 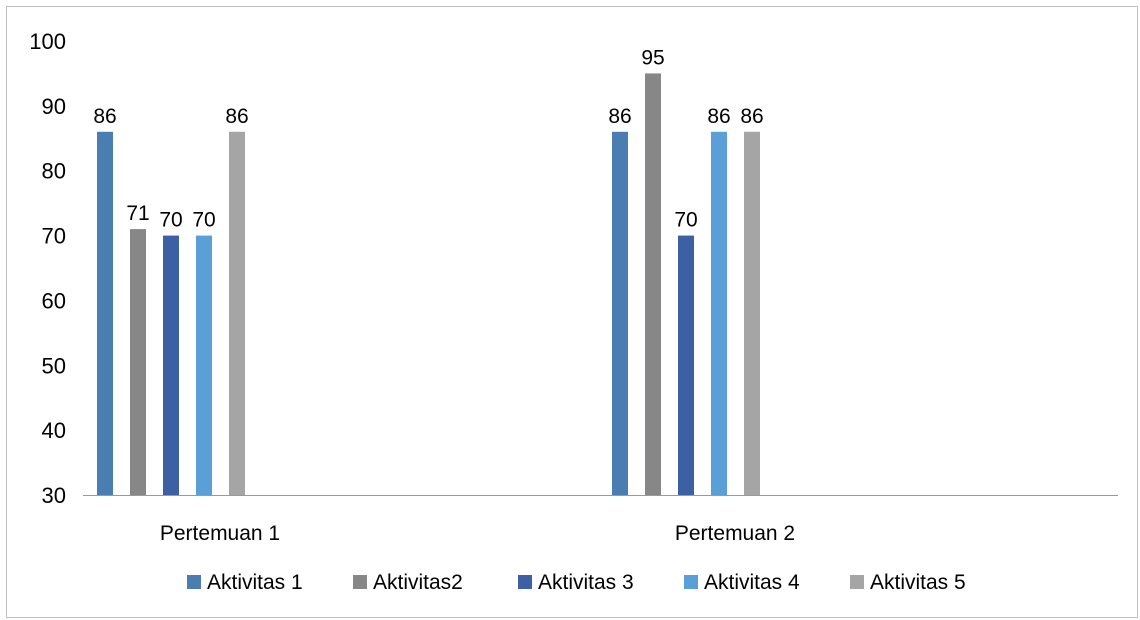 What do you see at coordinates (54, 495) in the screenshot?
I see `y-tick-label: 30` at bounding box center [54, 495].